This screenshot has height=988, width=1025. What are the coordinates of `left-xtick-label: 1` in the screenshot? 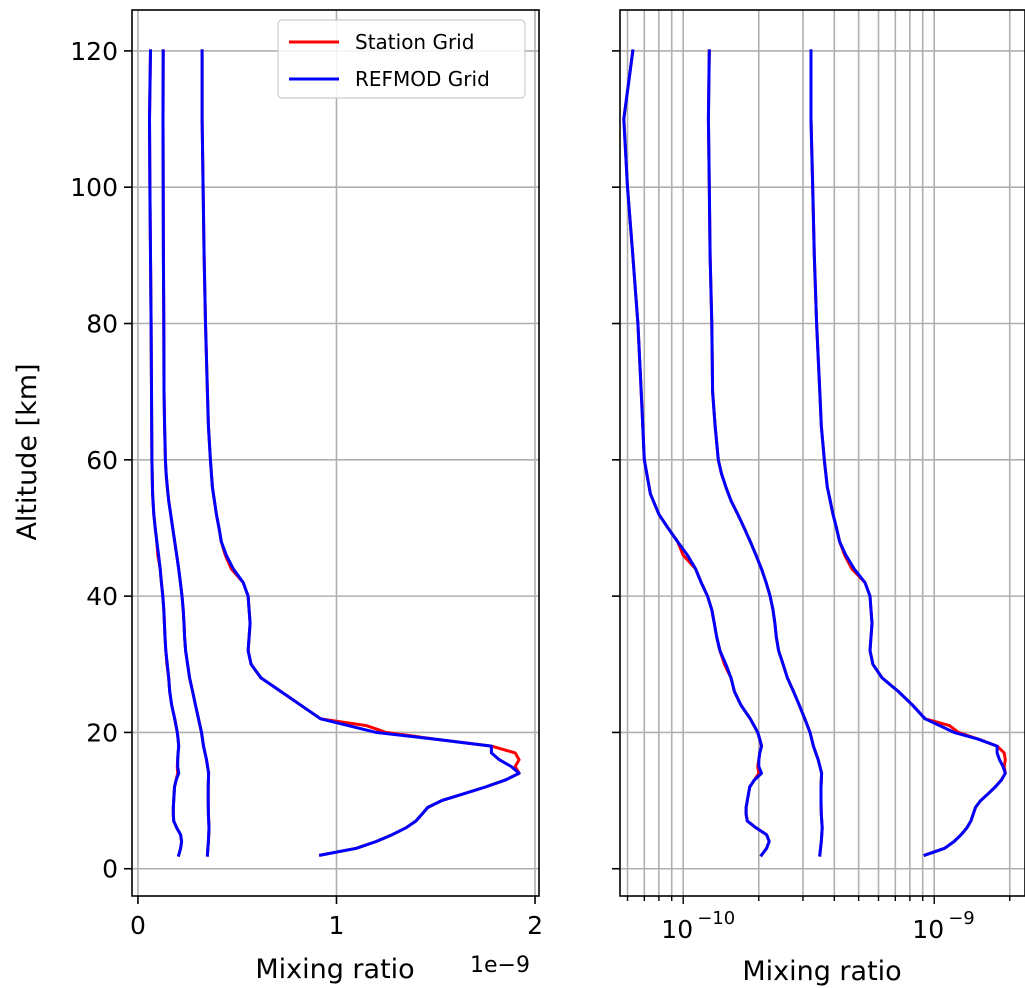 It's located at (337, 925).